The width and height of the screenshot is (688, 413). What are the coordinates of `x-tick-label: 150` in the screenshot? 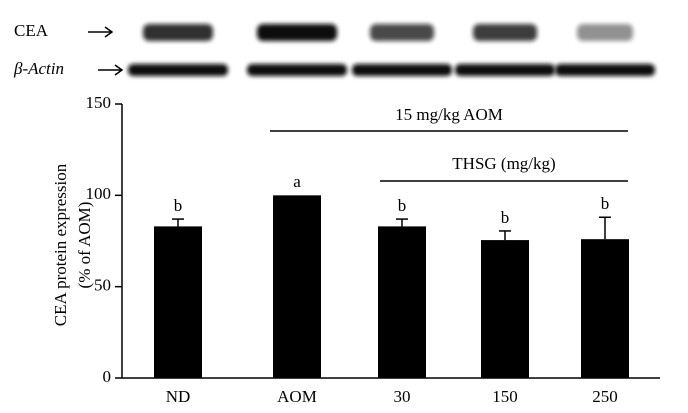 It's located at (505, 396).